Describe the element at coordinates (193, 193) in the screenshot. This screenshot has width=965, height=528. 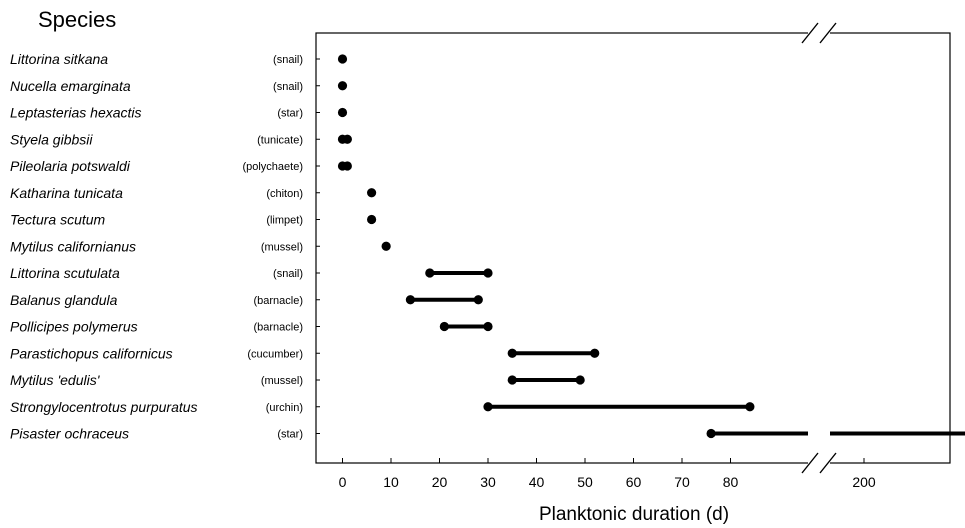
I see `species-row: Katharina tunicata (chiton)` at that location.